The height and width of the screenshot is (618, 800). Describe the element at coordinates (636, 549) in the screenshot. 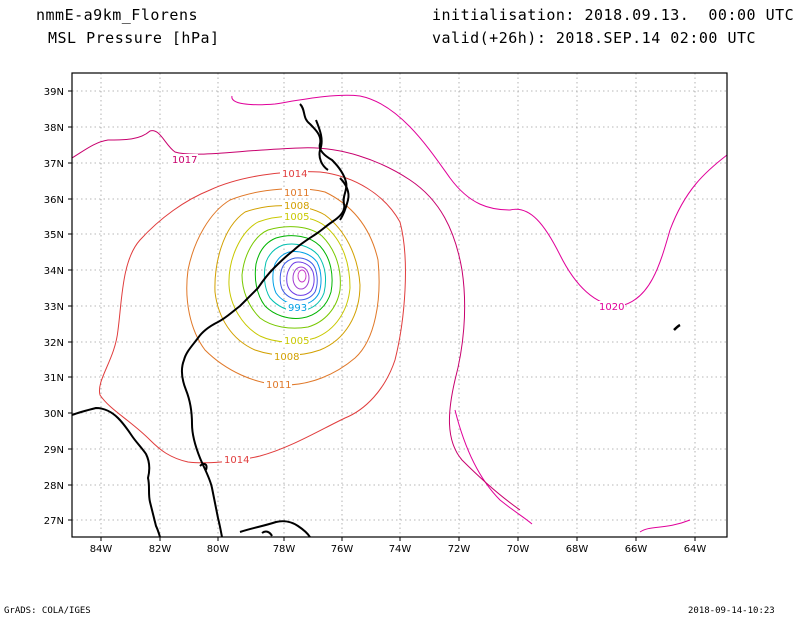

I see `lon-label: 66W` at that location.